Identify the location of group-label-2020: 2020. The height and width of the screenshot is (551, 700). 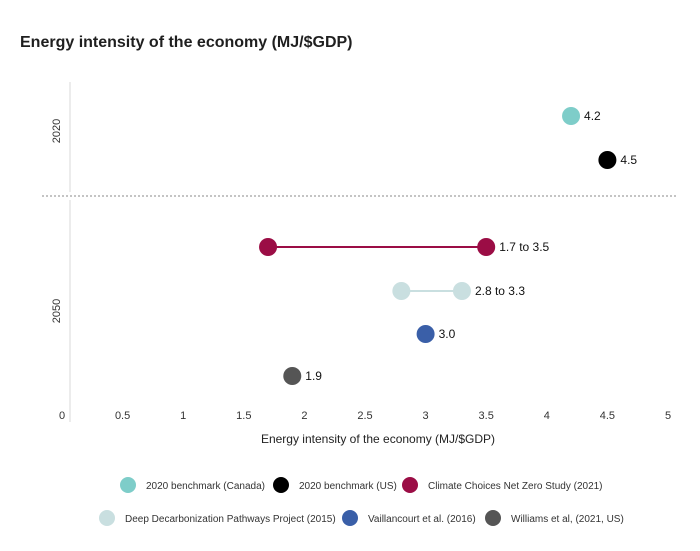
(57, 131).